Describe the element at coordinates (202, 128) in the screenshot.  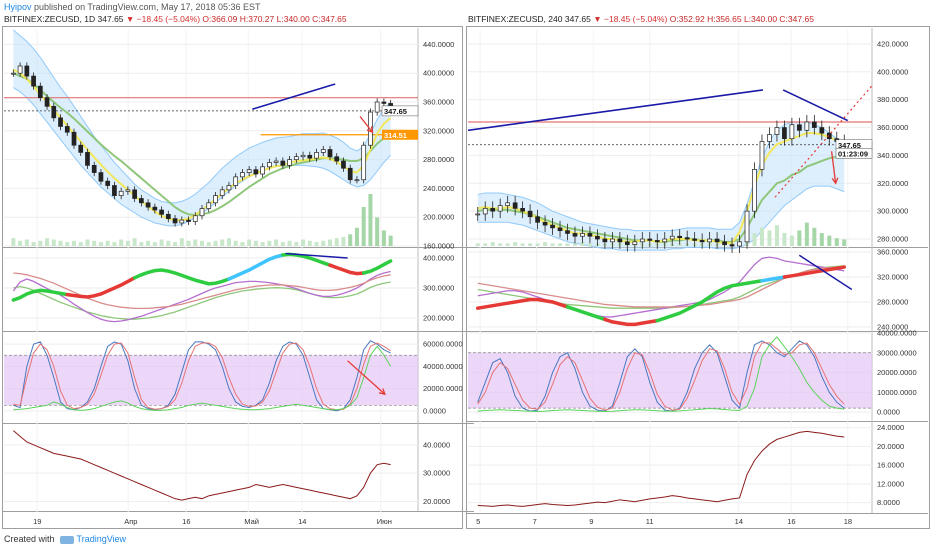
I see `price-cloud` at that location.